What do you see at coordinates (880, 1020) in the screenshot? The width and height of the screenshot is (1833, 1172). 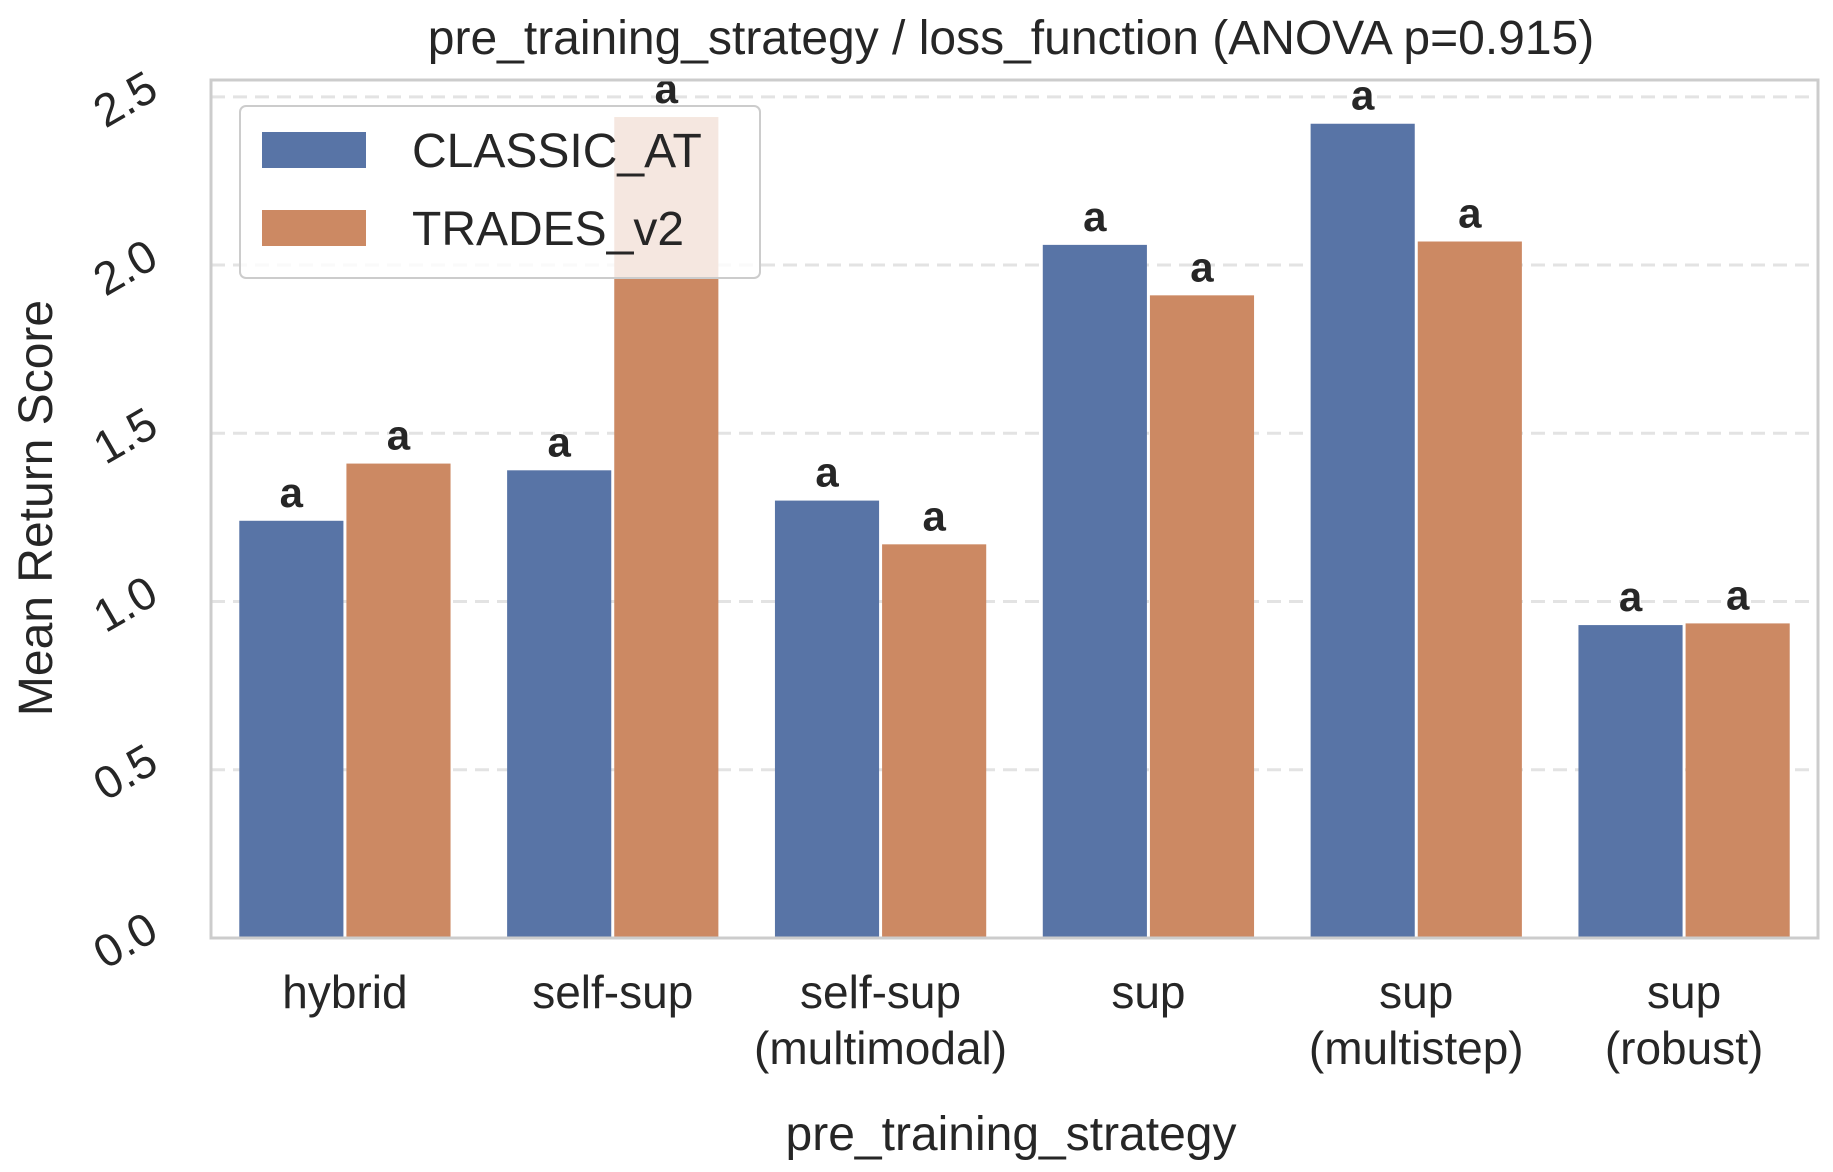 I see `x-tick-label: self-sup (multimodal)` at bounding box center [880, 1020].